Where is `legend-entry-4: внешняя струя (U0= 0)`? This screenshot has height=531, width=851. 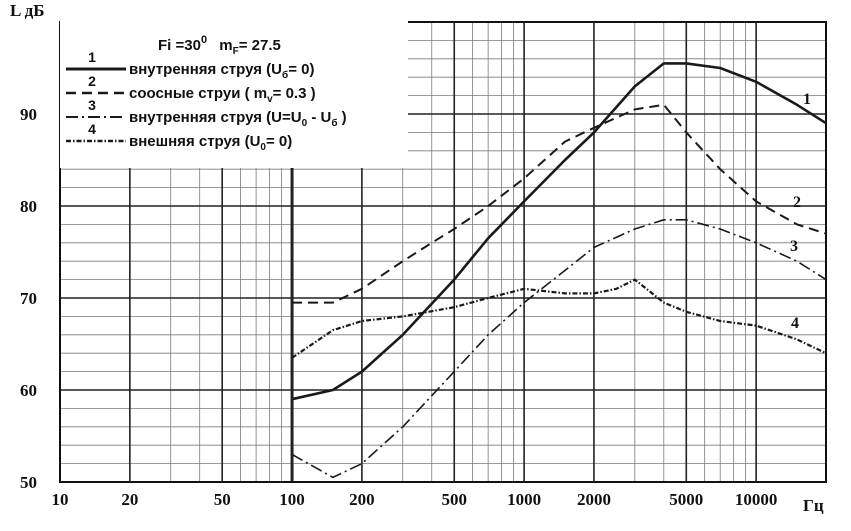 legend-entry-4: внешняя струя (U0= 0) is located at coordinates (210, 143).